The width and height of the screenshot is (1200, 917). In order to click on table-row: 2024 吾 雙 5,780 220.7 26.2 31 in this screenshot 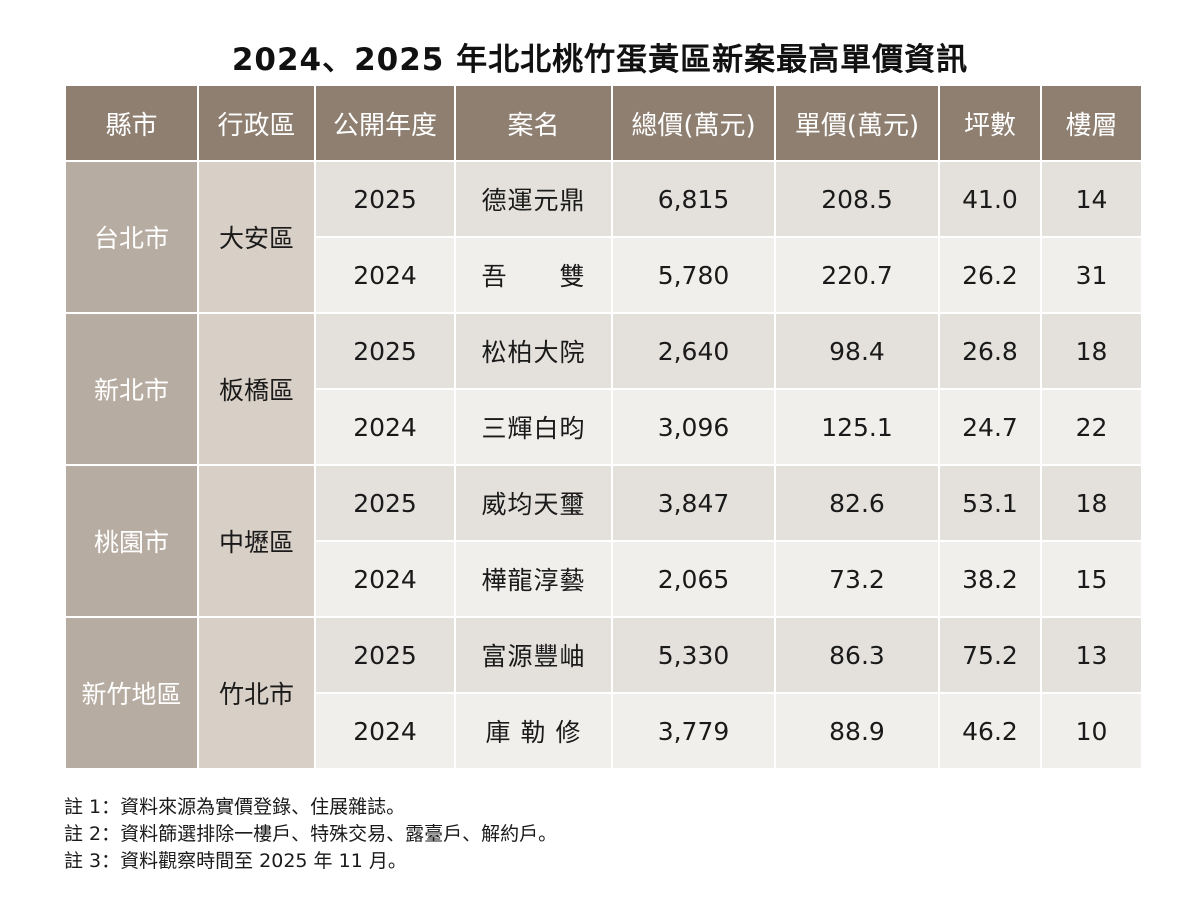, I will do `click(604, 275)`.